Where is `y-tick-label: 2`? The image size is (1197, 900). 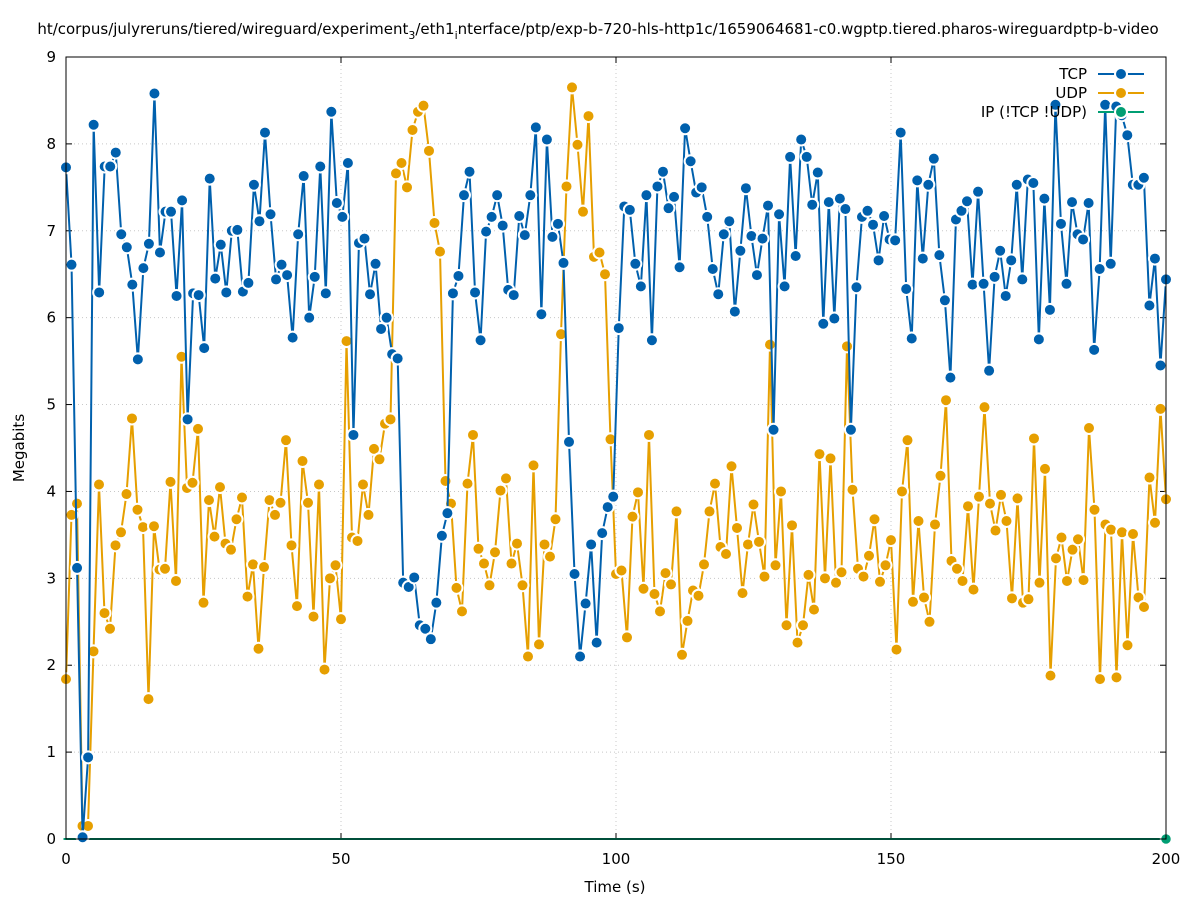
y-tick-label: 2 is located at coordinates (51, 665).